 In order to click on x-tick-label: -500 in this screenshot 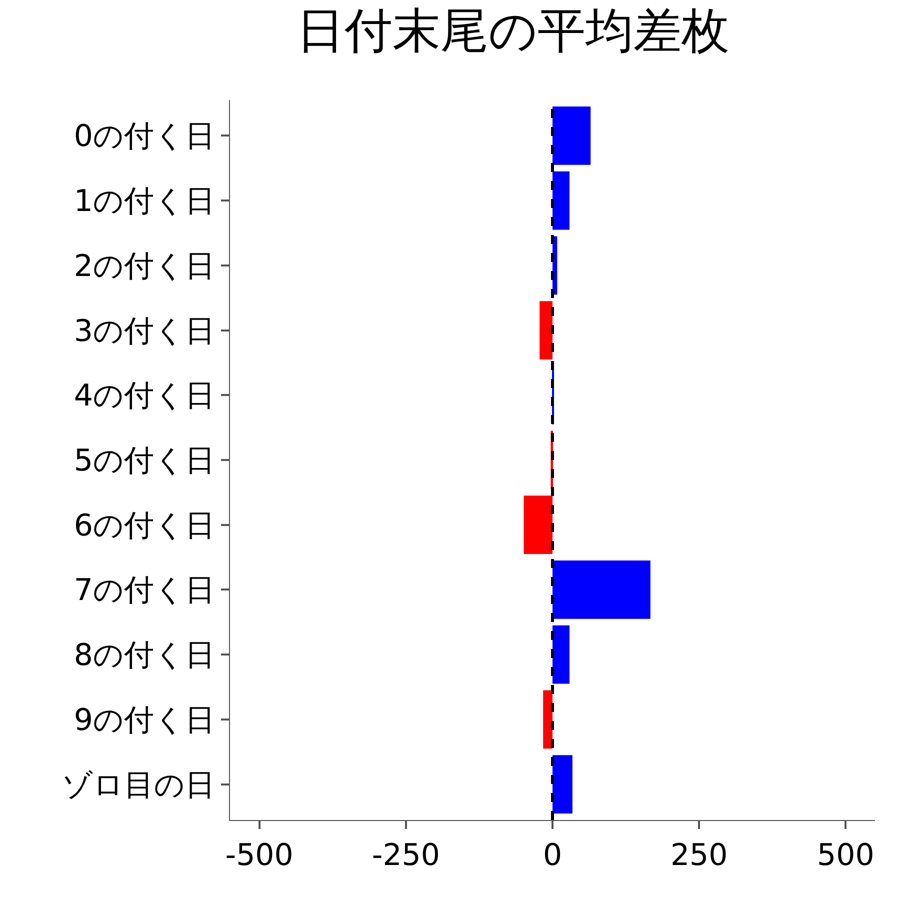, I will do `click(259, 855)`.